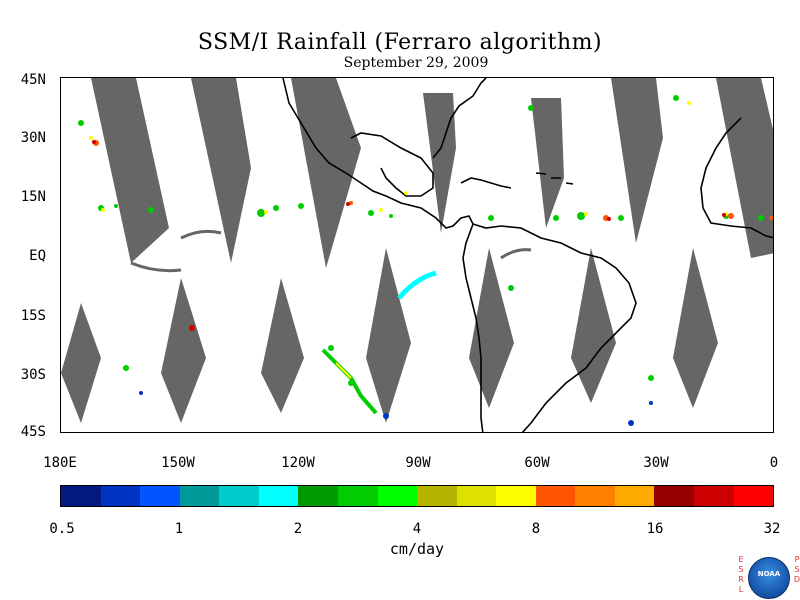 This screenshot has height=600, width=800. Describe the element at coordinates (656, 463) in the screenshot. I see `lon-label-30w: 30W` at that location.